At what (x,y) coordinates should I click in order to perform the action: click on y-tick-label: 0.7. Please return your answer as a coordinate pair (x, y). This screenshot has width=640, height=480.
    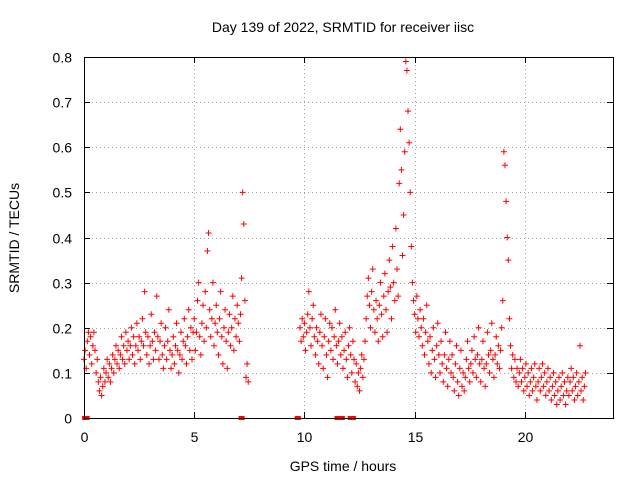
    Looking at the image, I should click on (63, 103).